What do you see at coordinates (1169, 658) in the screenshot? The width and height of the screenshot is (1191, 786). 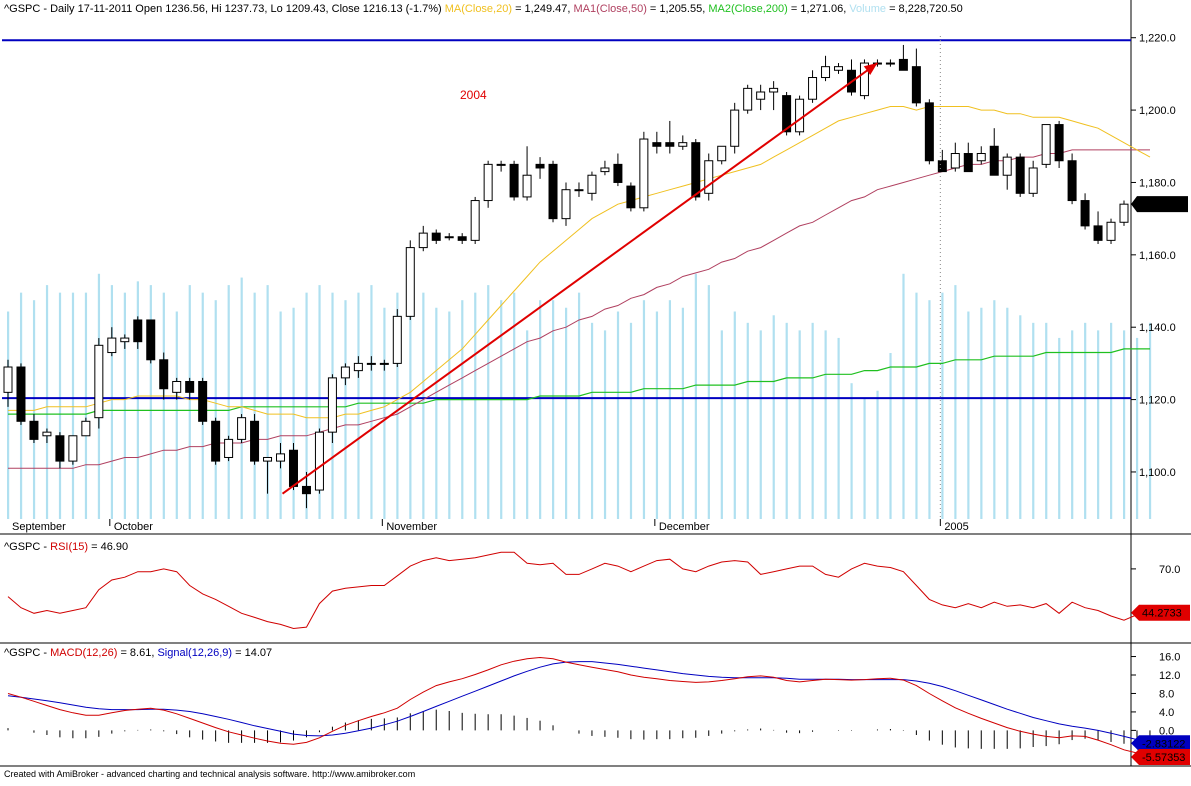 I see `macd-tick-label: 16.0` at bounding box center [1169, 658].